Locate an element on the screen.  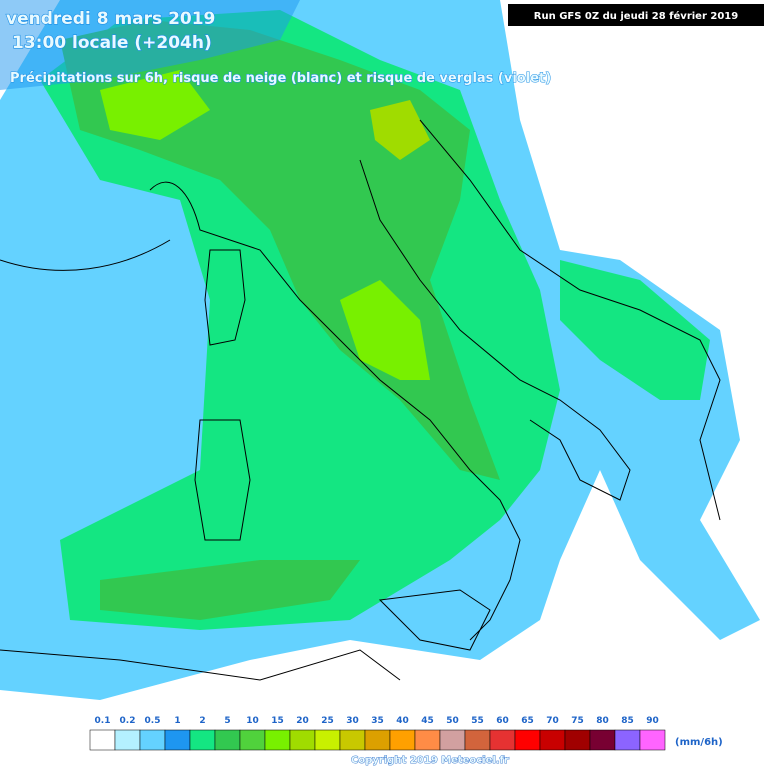
time: 13:00 locale (+204h) is located at coordinates (112, 43).